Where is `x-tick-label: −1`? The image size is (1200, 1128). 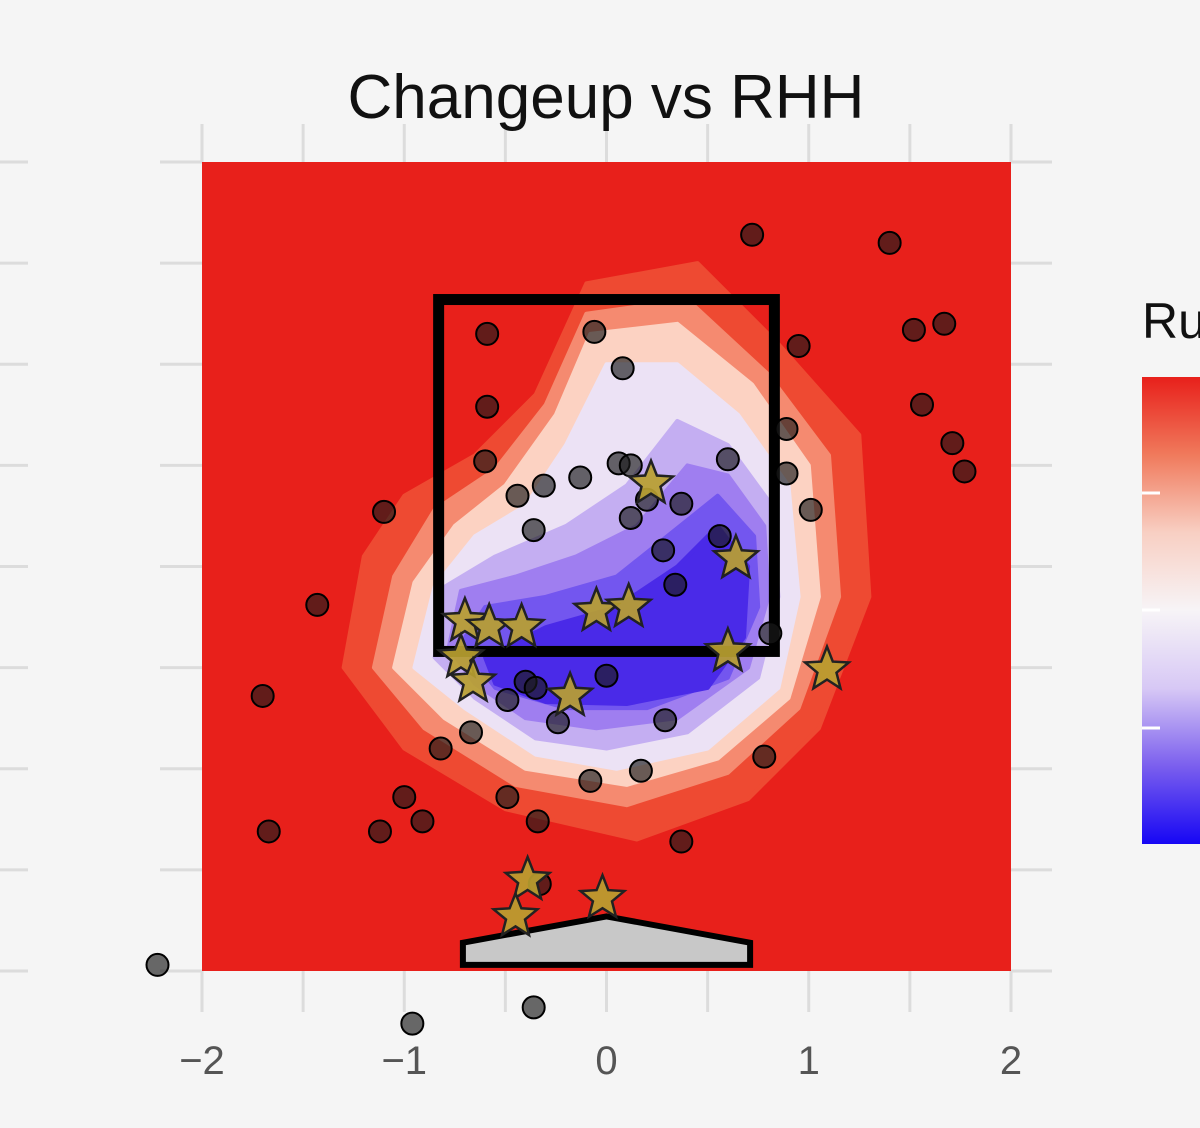 x-tick-label: −1 is located at coordinates (404, 1061).